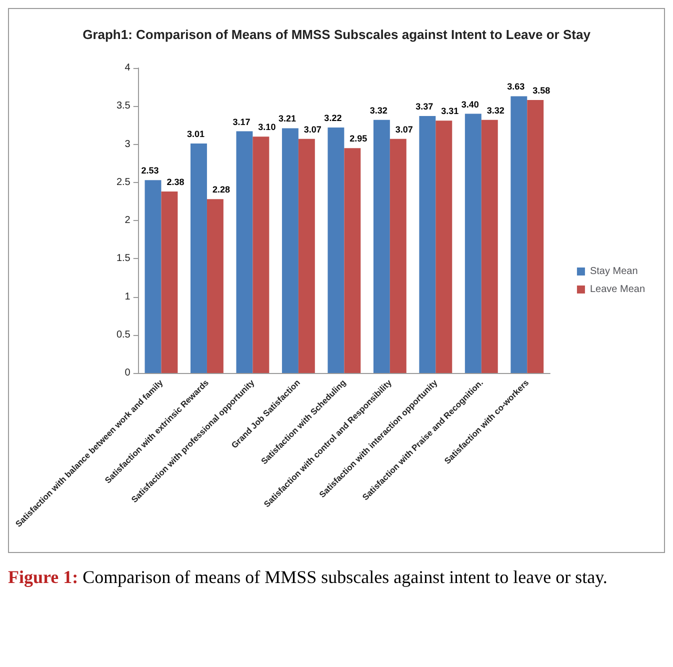  Describe the element at coordinates (123, 258) in the screenshot. I see `y-tick-label: 1.5` at that location.